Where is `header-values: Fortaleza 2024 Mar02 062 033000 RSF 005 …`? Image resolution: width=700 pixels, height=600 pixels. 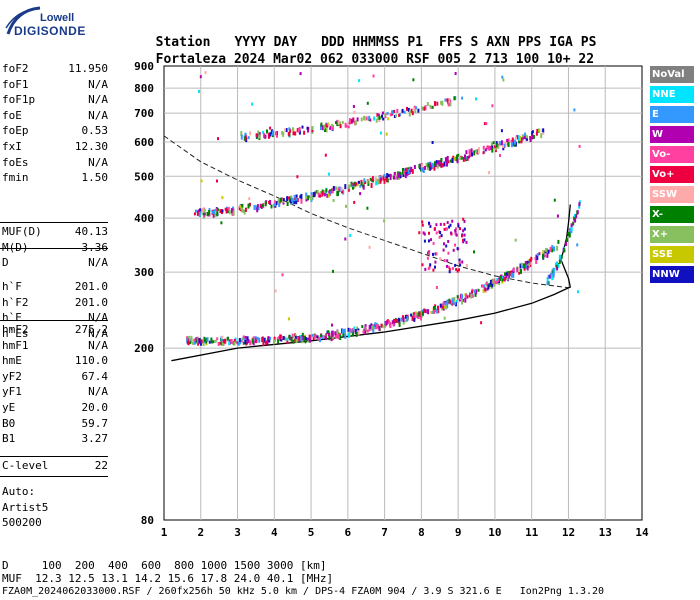
header-values: Fortaleza 2024 Mar02 062 033000 RSF 005 … is located at coordinates (367, 52).